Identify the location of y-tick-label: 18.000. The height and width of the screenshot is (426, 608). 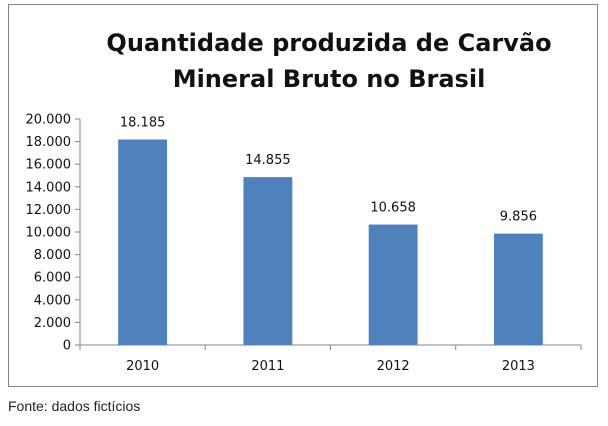
(49, 142).